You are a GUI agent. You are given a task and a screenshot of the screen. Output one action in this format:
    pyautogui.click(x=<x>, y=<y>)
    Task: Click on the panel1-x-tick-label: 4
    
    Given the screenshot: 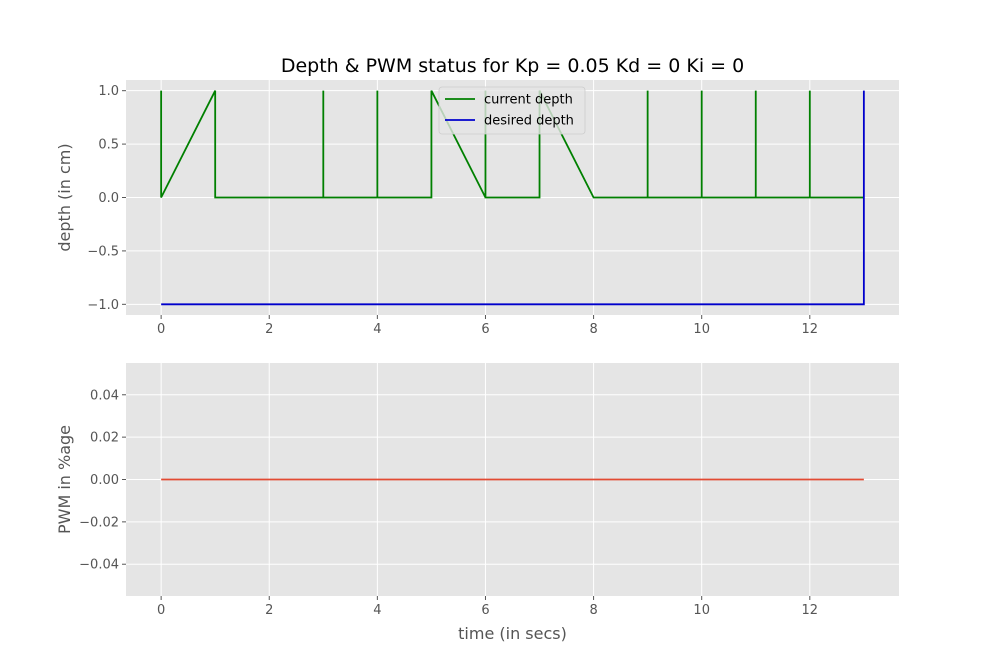 What is the action you would take?
    pyautogui.click(x=377, y=329)
    